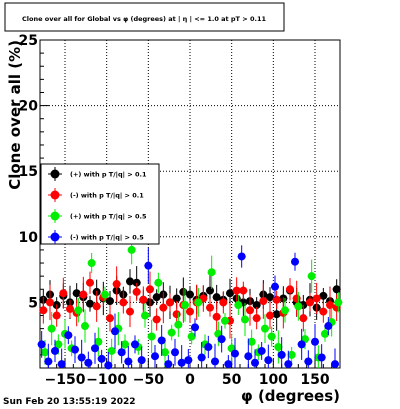 This screenshot has height=409, width=400. I want to click on x-tick-label: 0, so click(190, 380).